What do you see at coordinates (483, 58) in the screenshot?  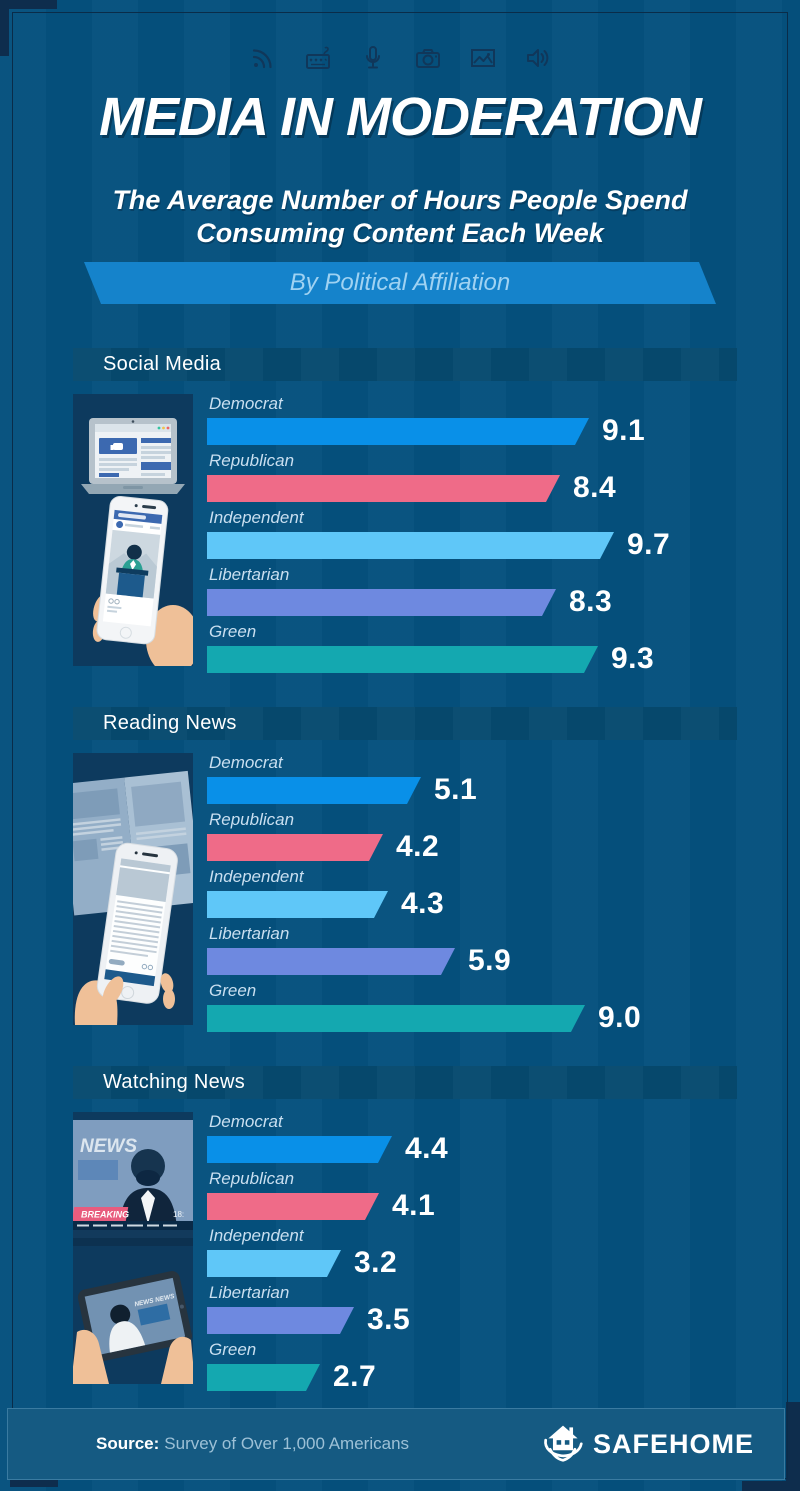 I see `image-icon` at bounding box center [483, 58].